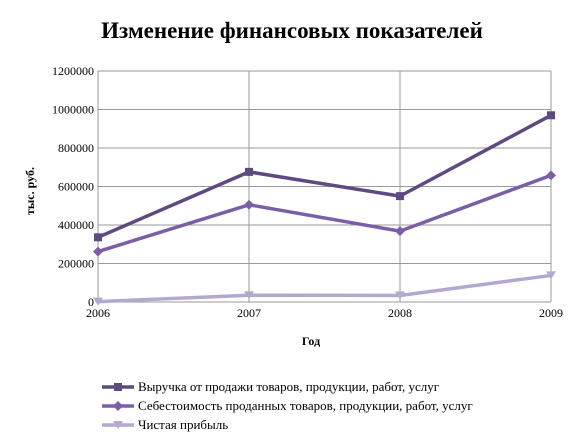  I want to click on y-tick-label: 600000, so click(76, 187).